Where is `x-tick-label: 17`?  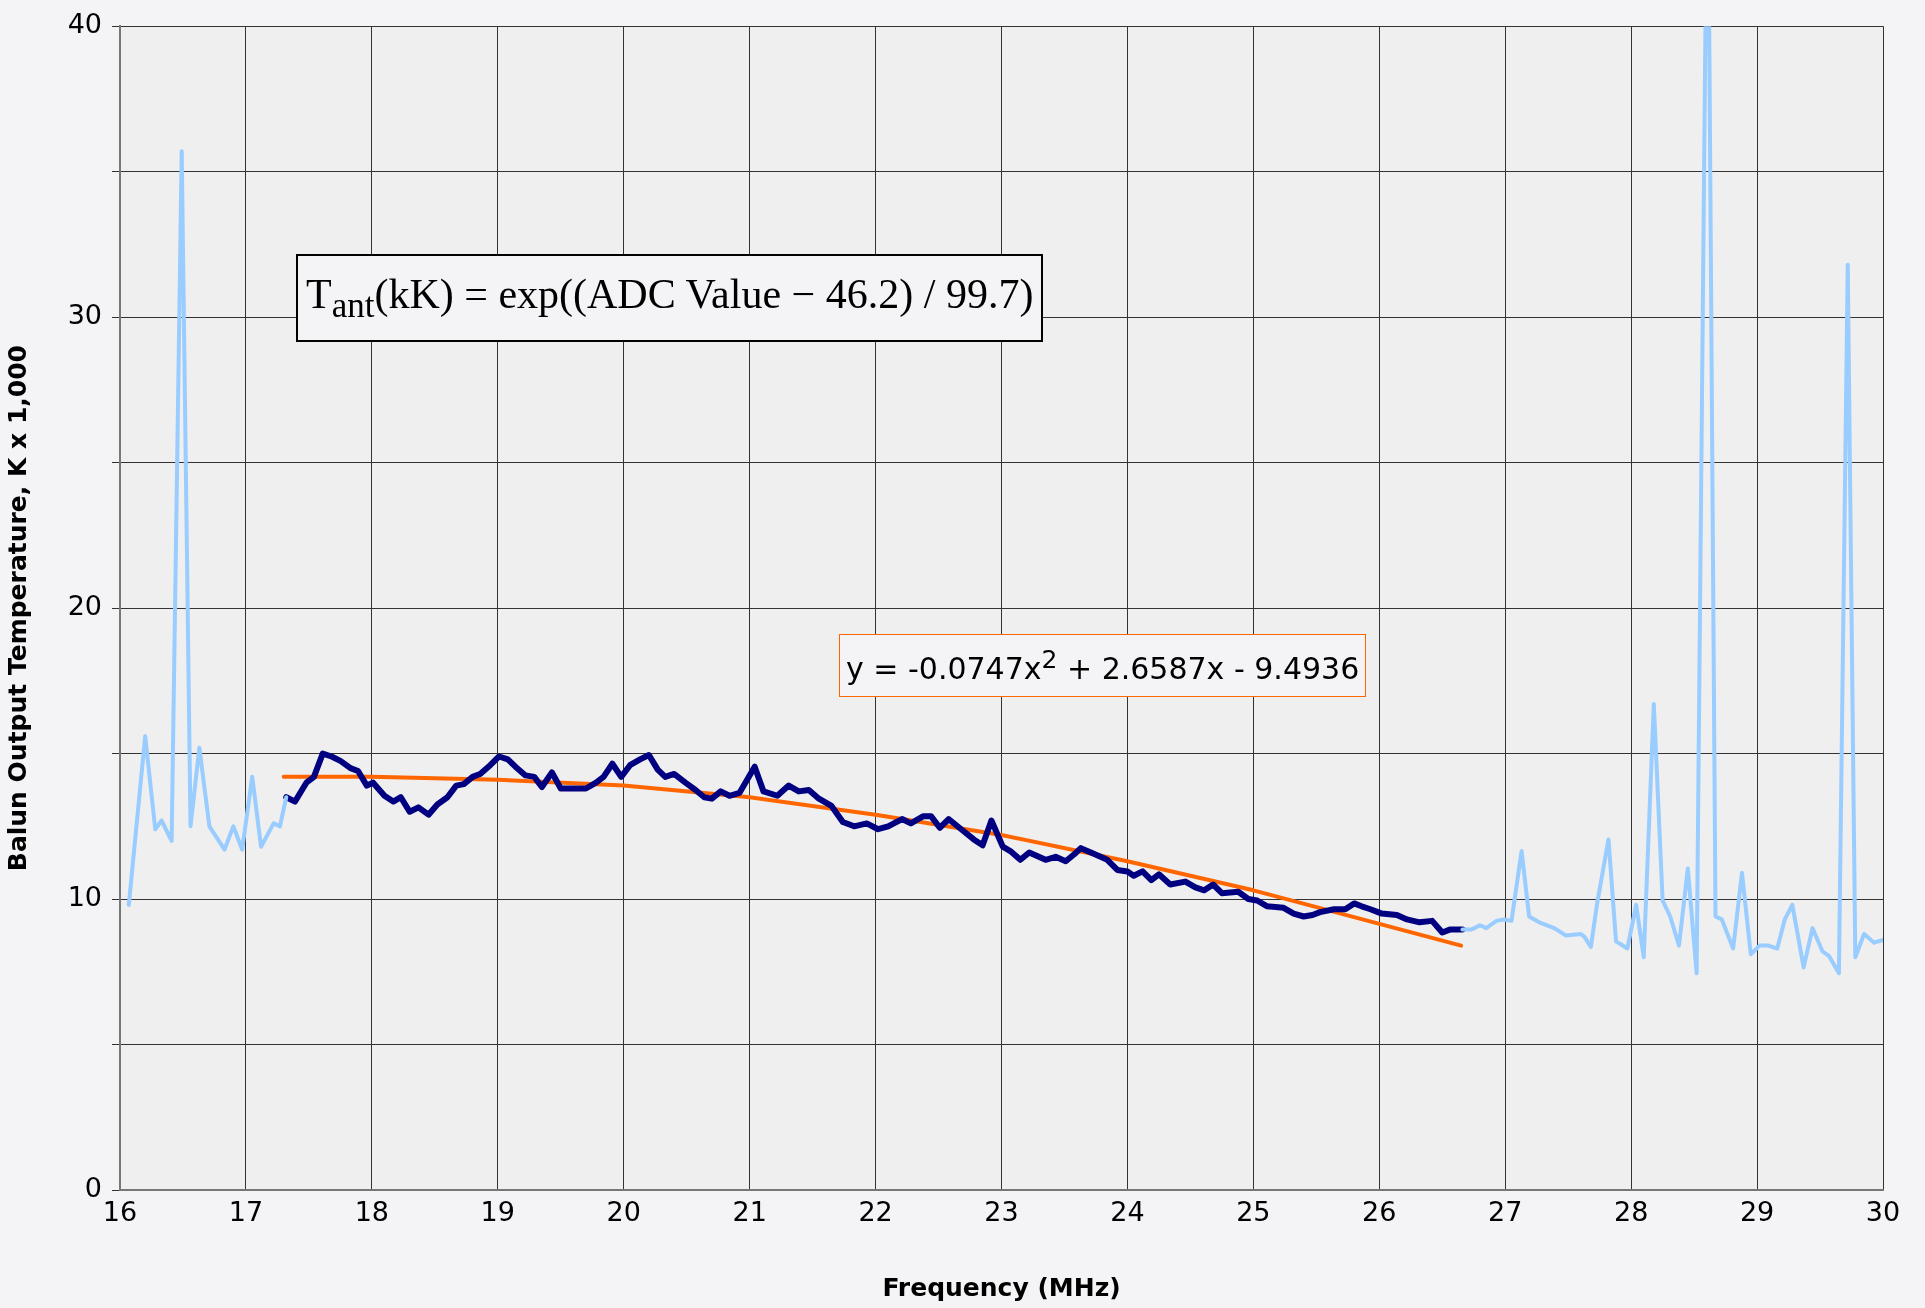
x-tick-label: 17 is located at coordinates (246, 1212).